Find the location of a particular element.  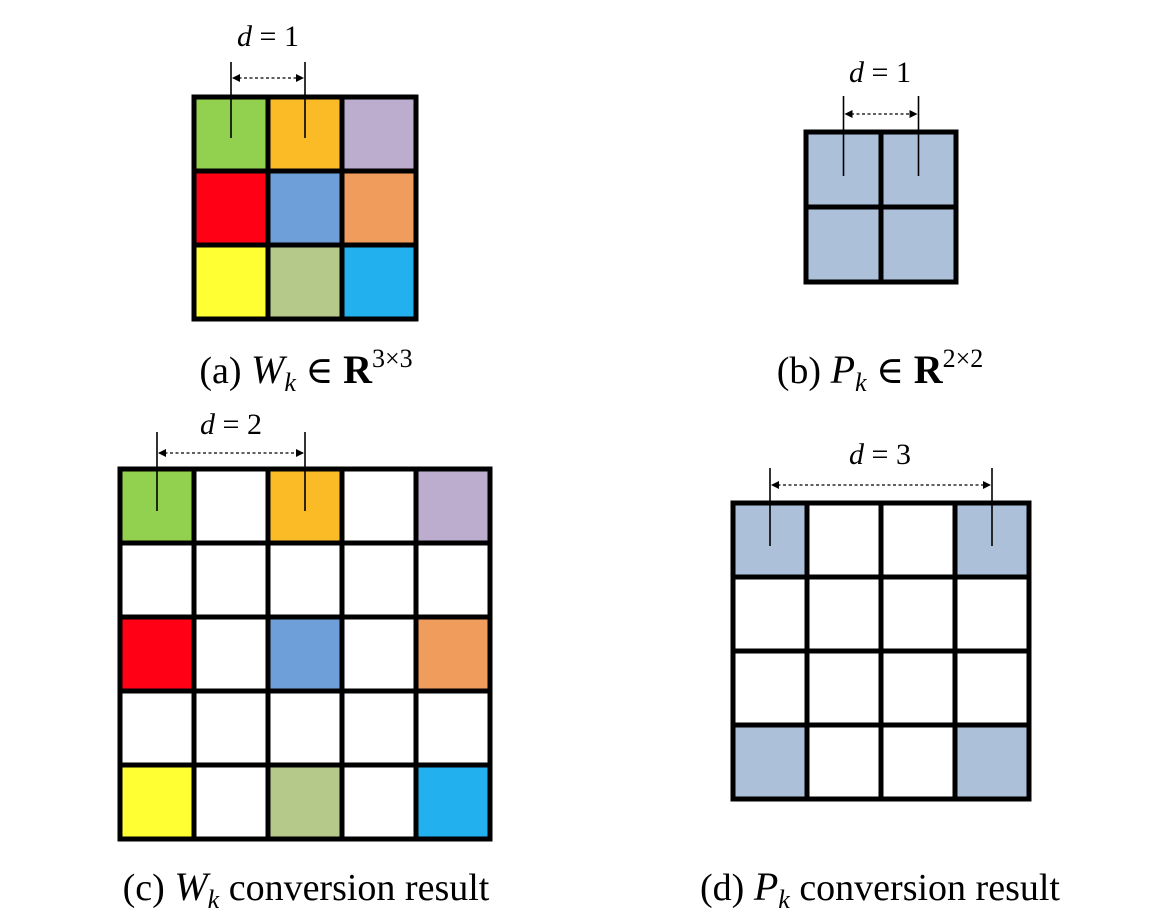

spacing-label-c: d = 2 is located at coordinates (231, 424).